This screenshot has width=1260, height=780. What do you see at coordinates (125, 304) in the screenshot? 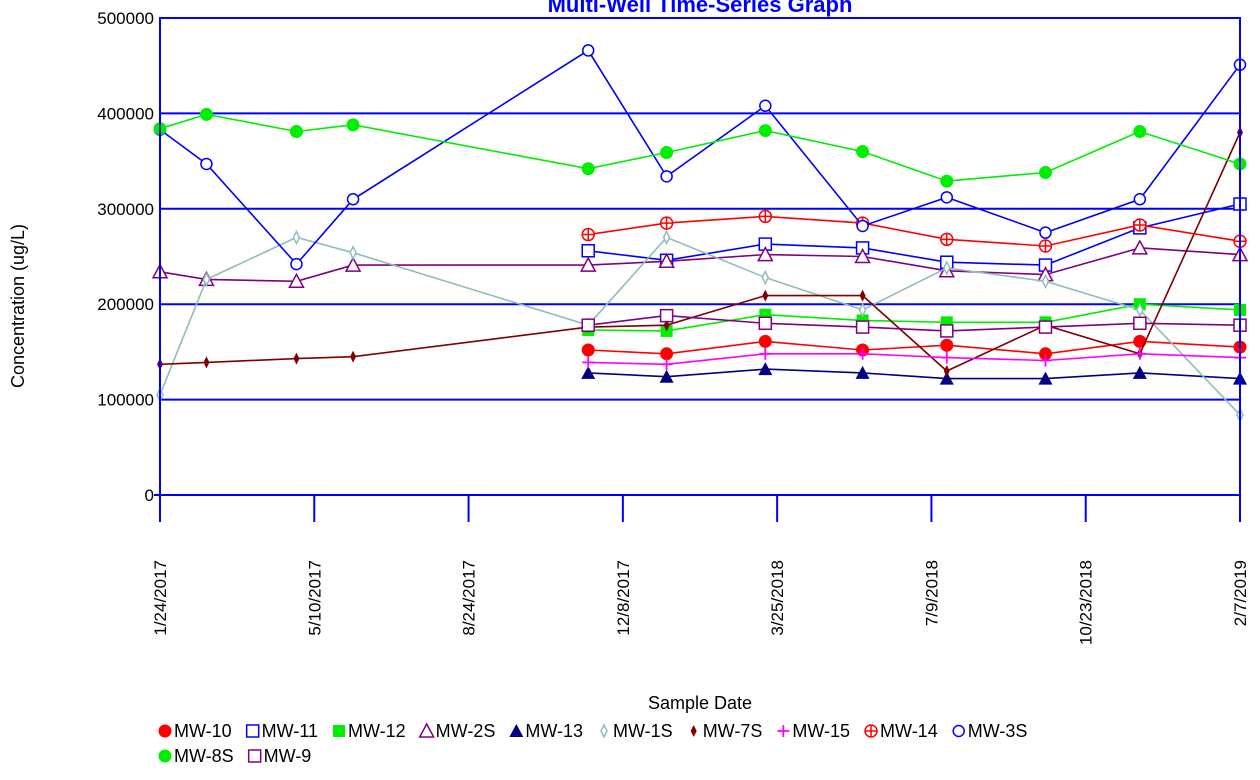
I see `y-tick-label: 200000` at bounding box center [125, 304].